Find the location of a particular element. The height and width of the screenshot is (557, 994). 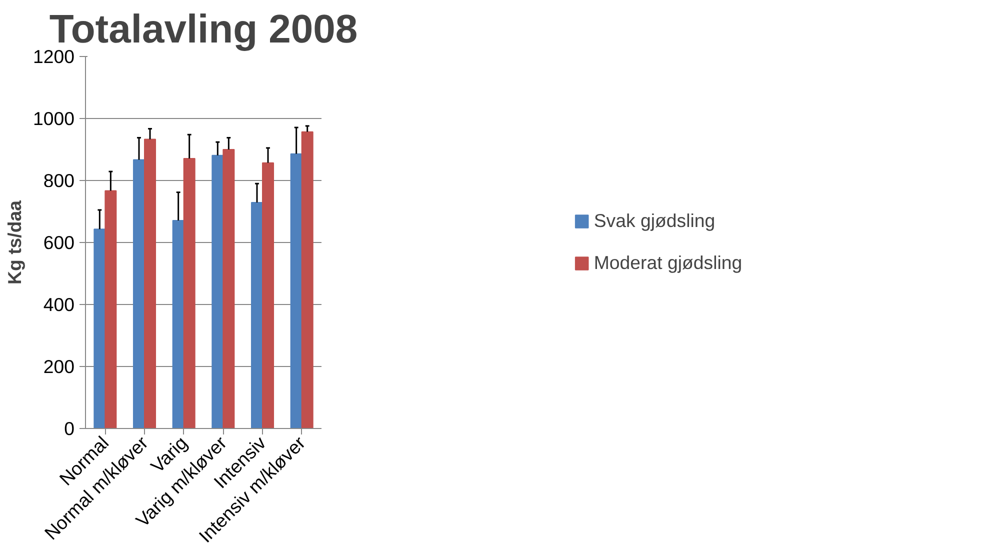

legend-label: Moderat gjødsling is located at coordinates (668, 263).